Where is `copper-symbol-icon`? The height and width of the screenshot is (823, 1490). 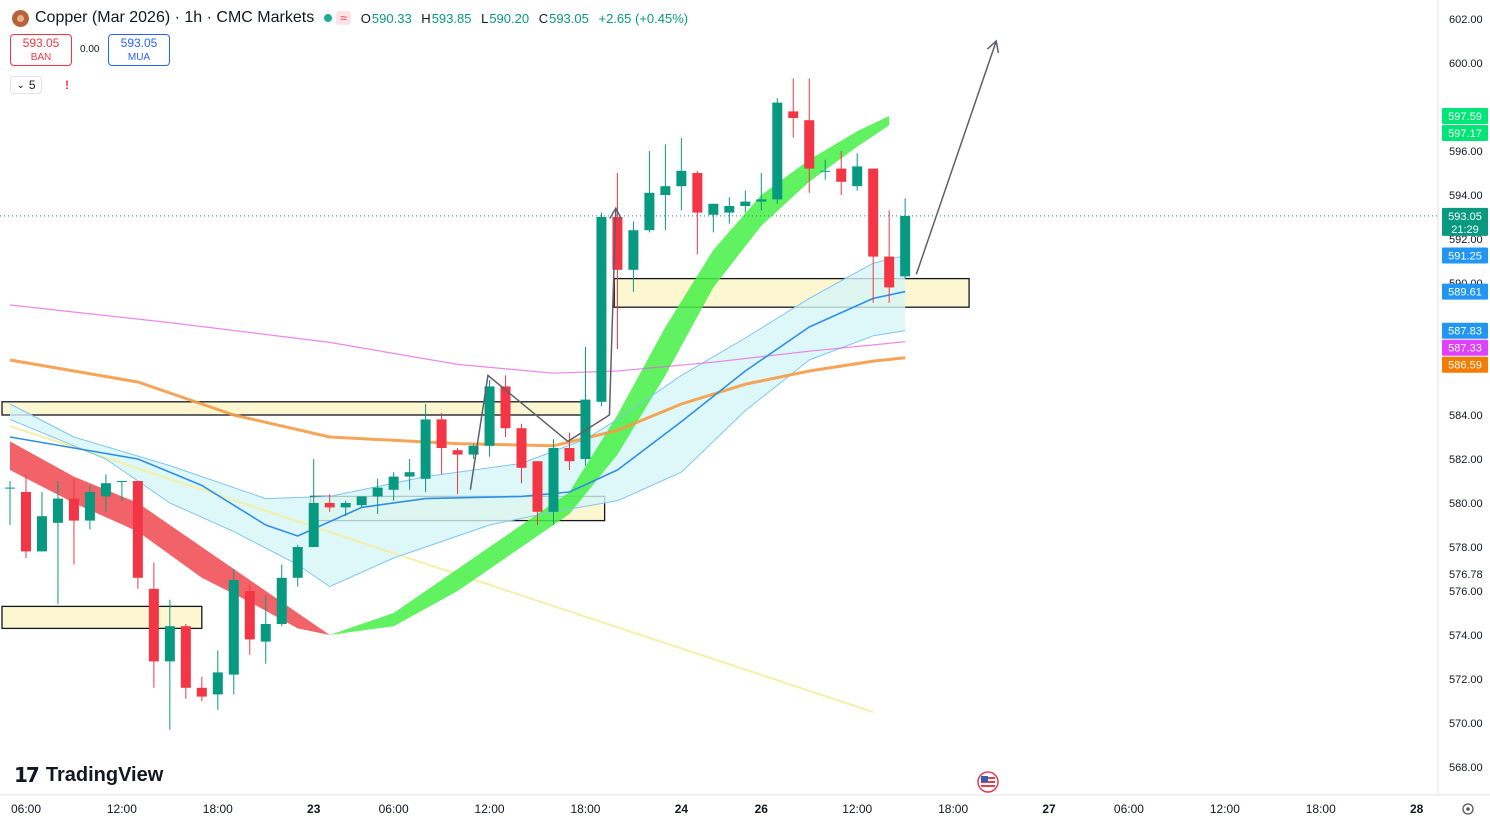 copper-symbol-icon is located at coordinates (20, 18).